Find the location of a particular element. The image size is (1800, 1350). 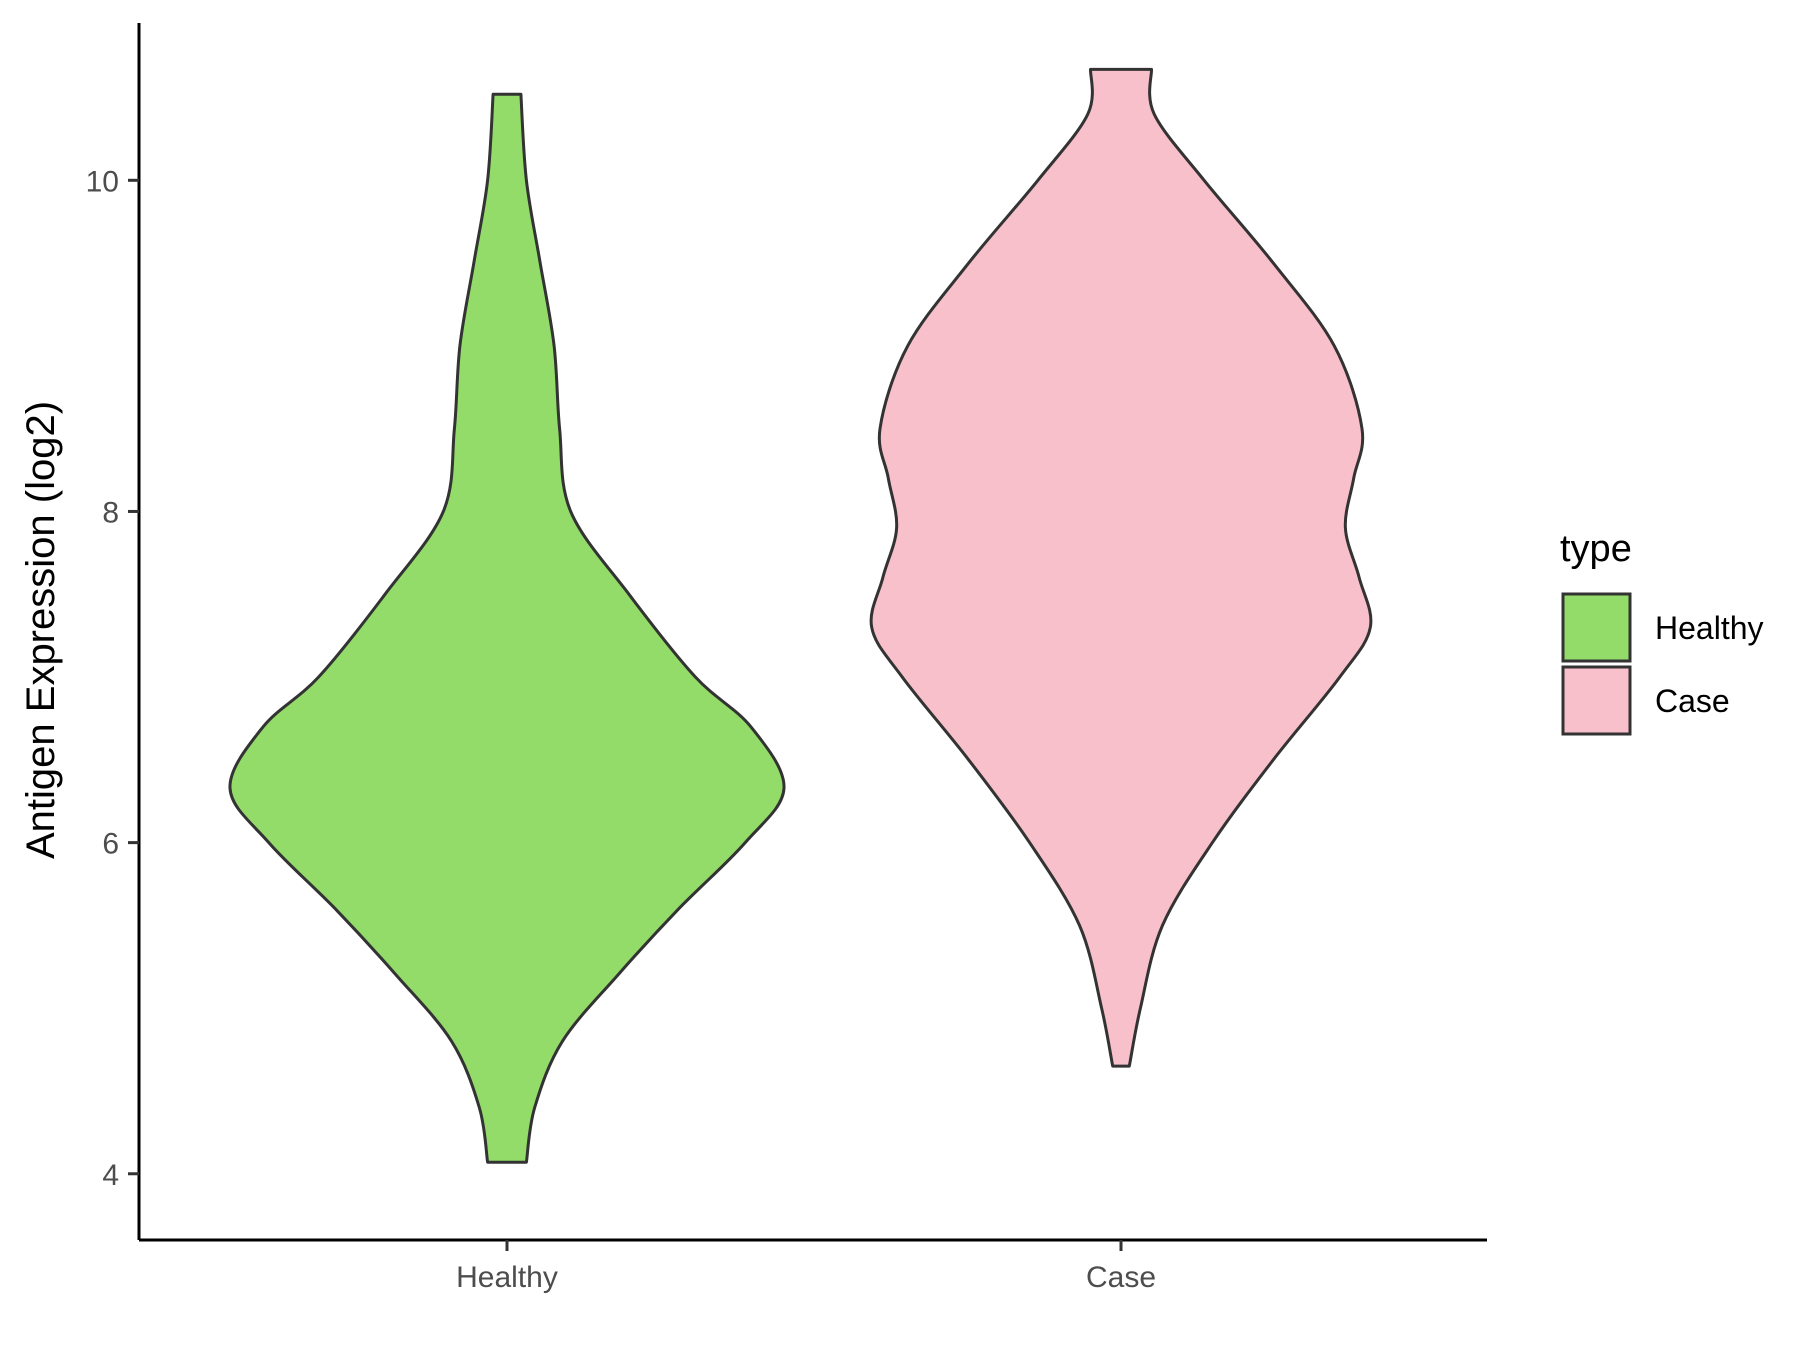

legend-title: type is located at coordinates (1596, 549).